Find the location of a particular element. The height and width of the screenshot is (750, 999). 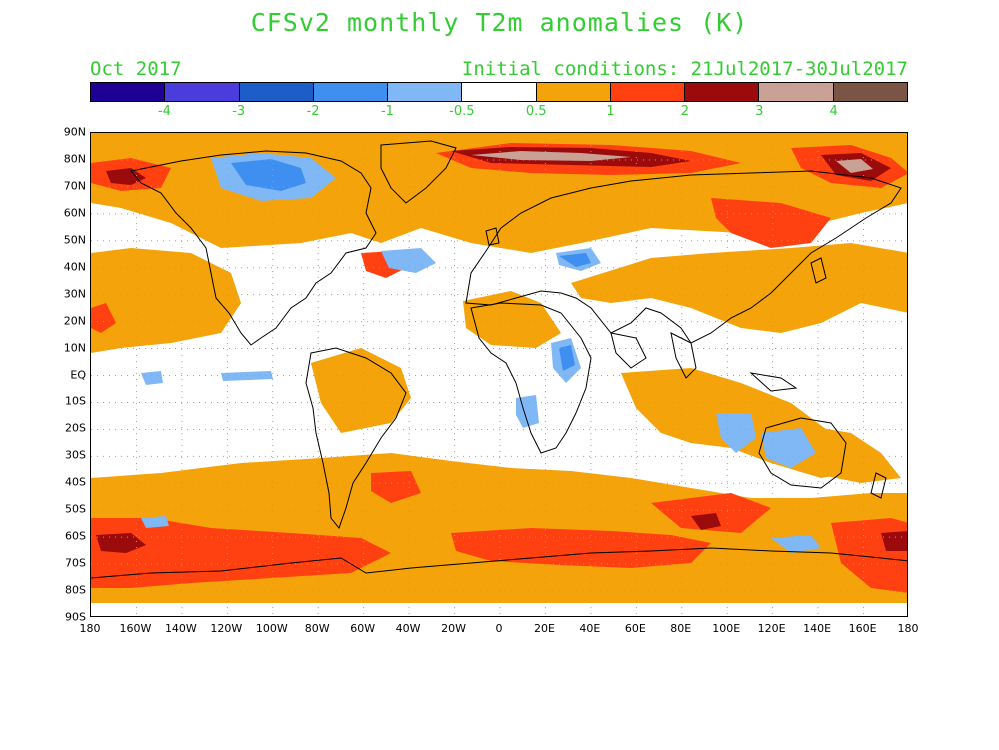

longitude-label: 140E is located at coordinates (817, 628).